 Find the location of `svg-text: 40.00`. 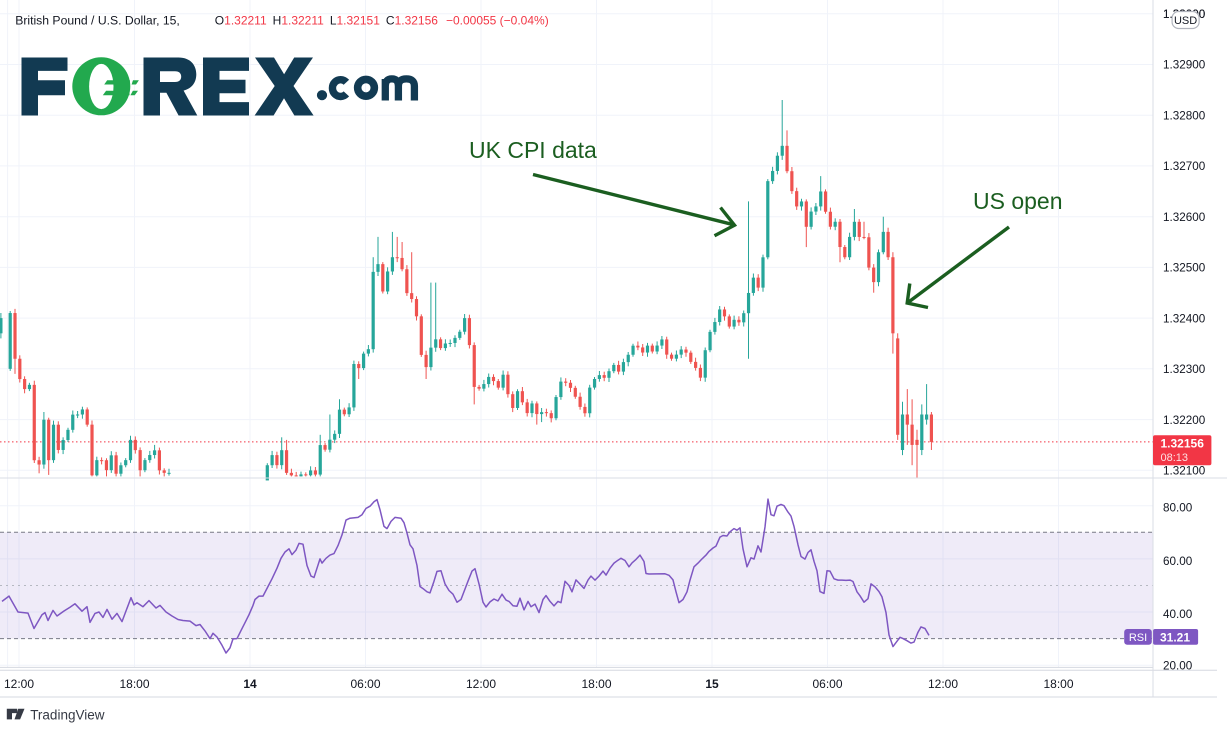

svg-text: 40.00 is located at coordinates (1178, 614).